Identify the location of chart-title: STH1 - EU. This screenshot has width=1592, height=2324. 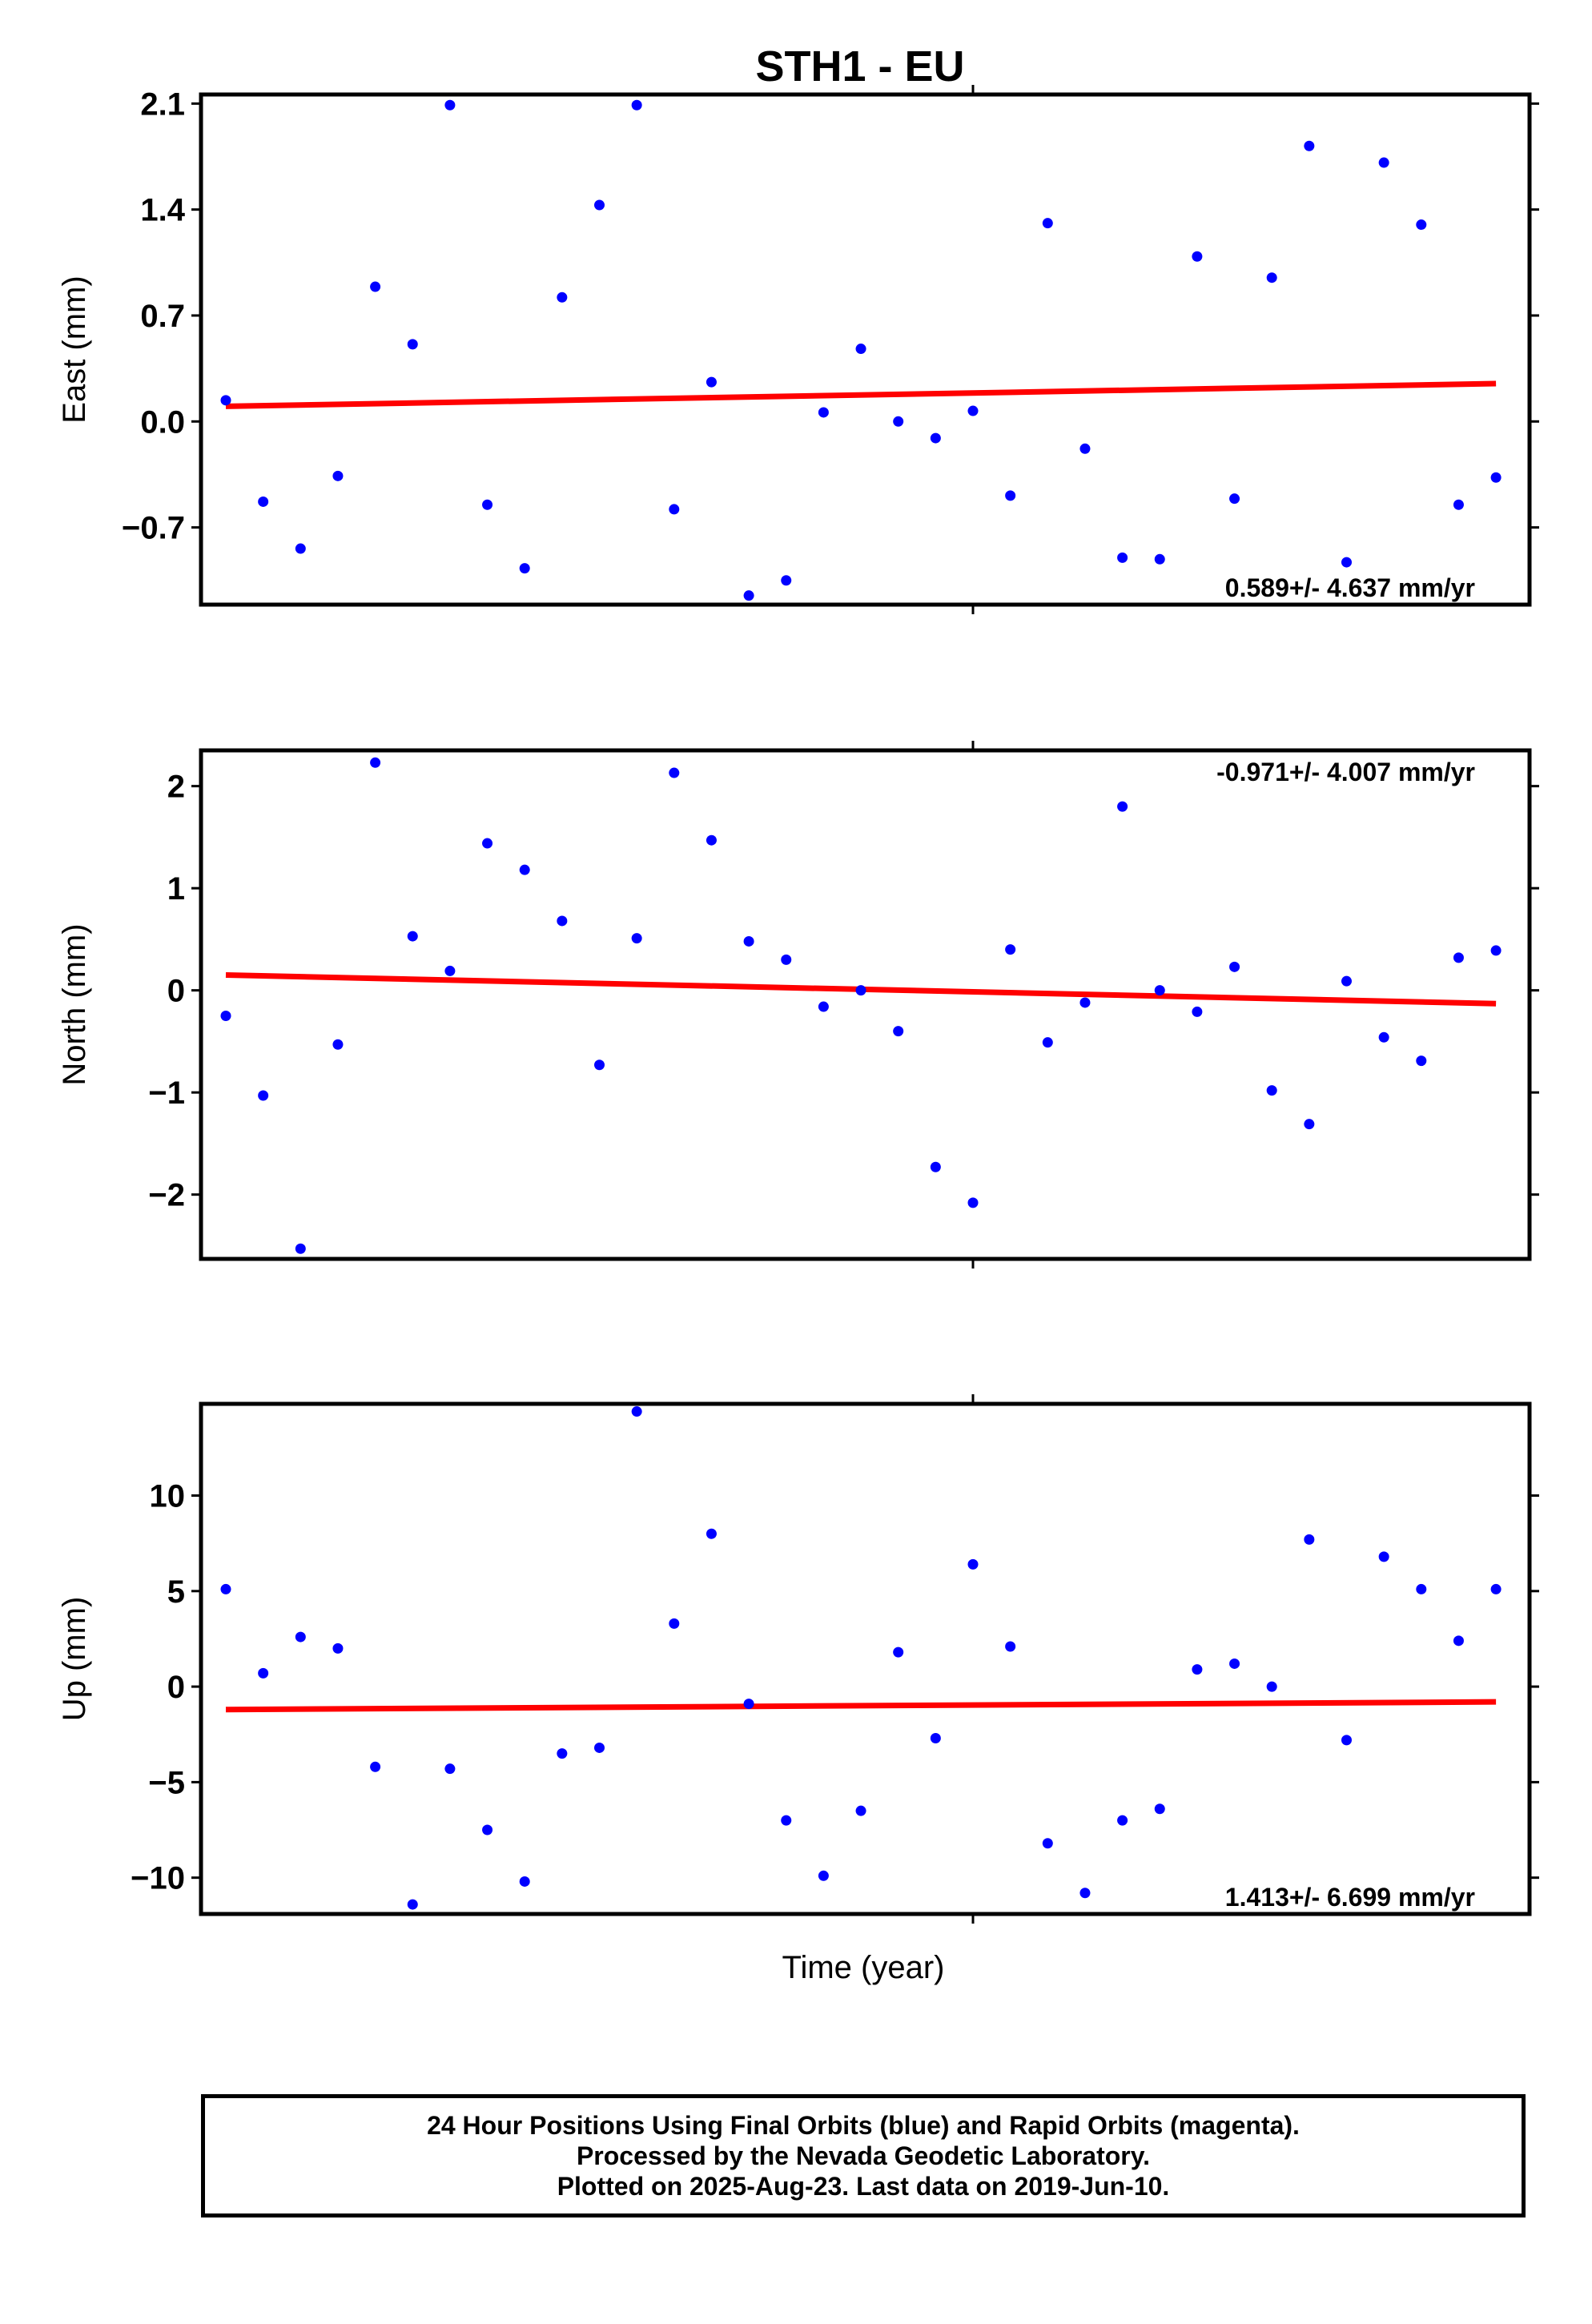
(859, 66).